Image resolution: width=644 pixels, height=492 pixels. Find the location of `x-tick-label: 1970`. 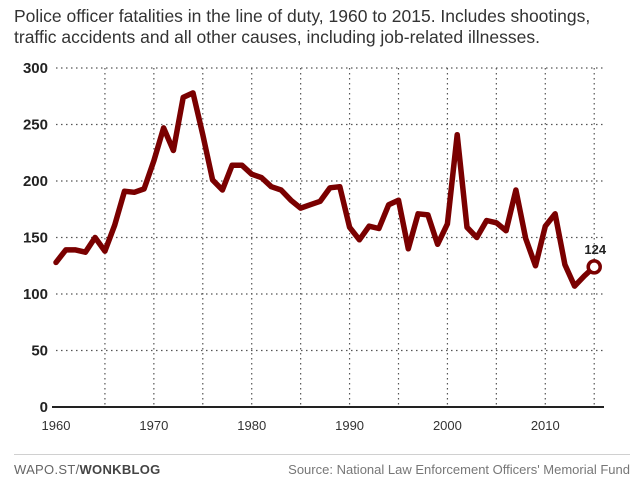

x-tick-label: 1970 is located at coordinates (153, 425).